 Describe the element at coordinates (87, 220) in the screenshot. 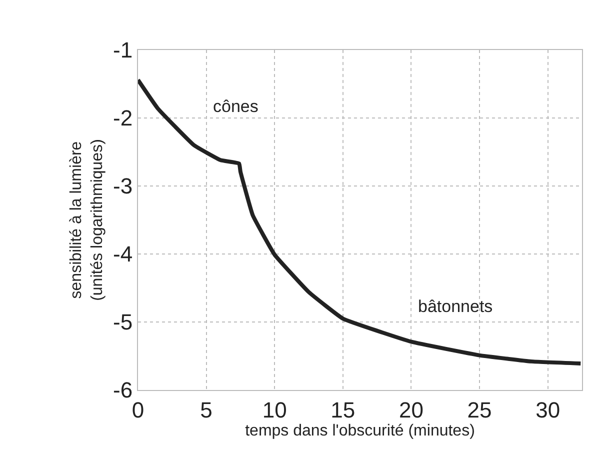

I see `y-axis-title: sensibilité à la lumière (unités logarithmiques)` at that location.